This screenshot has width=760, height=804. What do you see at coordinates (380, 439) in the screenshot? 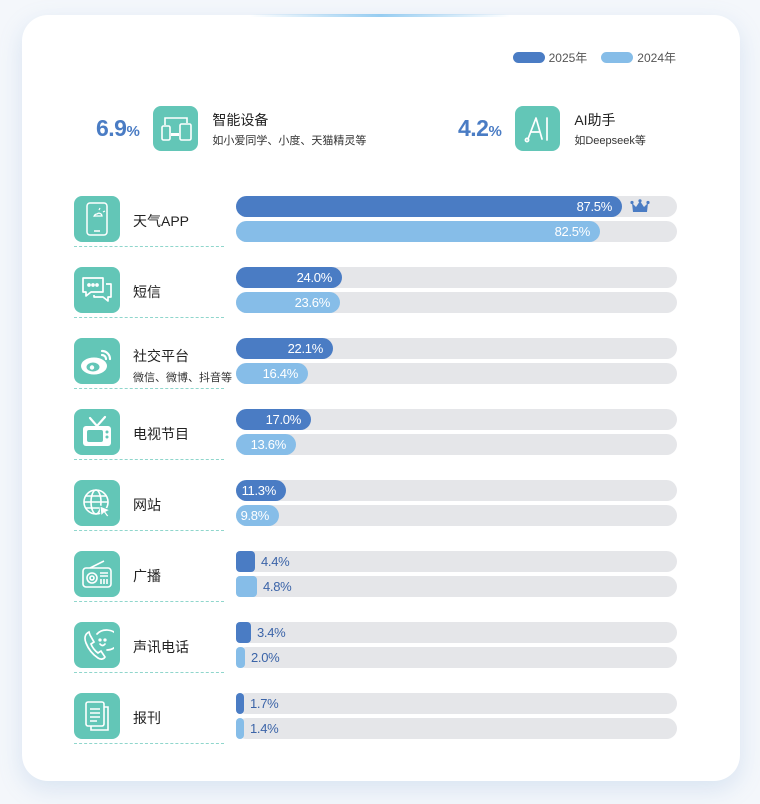
I see `chart-row: 电视节目 17.0% 13.6%` at bounding box center [380, 439].